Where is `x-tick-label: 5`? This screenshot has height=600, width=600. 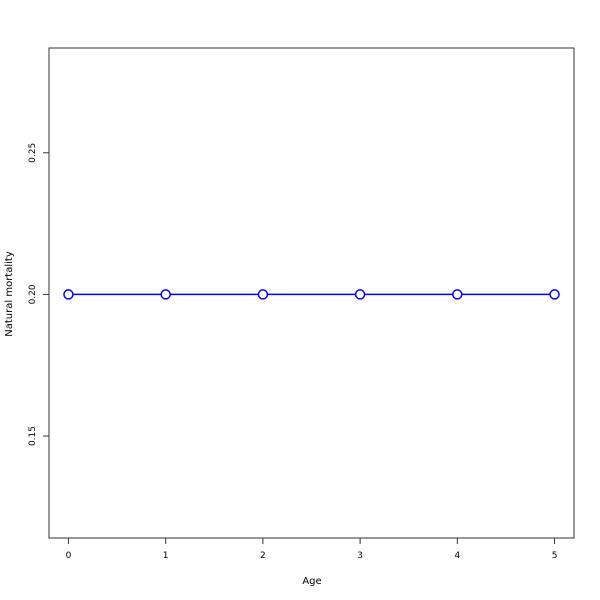
x-tick-label: 5 is located at coordinates (555, 556).